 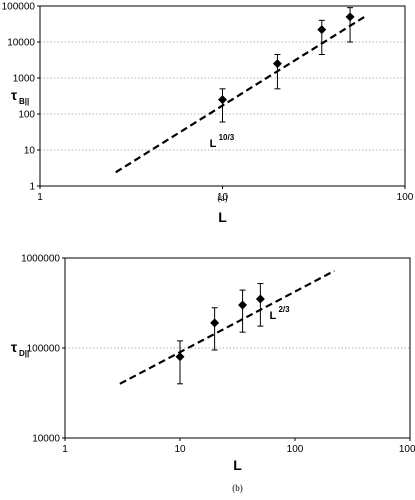 I want to click on y-tick-label: 10, so click(x=30, y=151).